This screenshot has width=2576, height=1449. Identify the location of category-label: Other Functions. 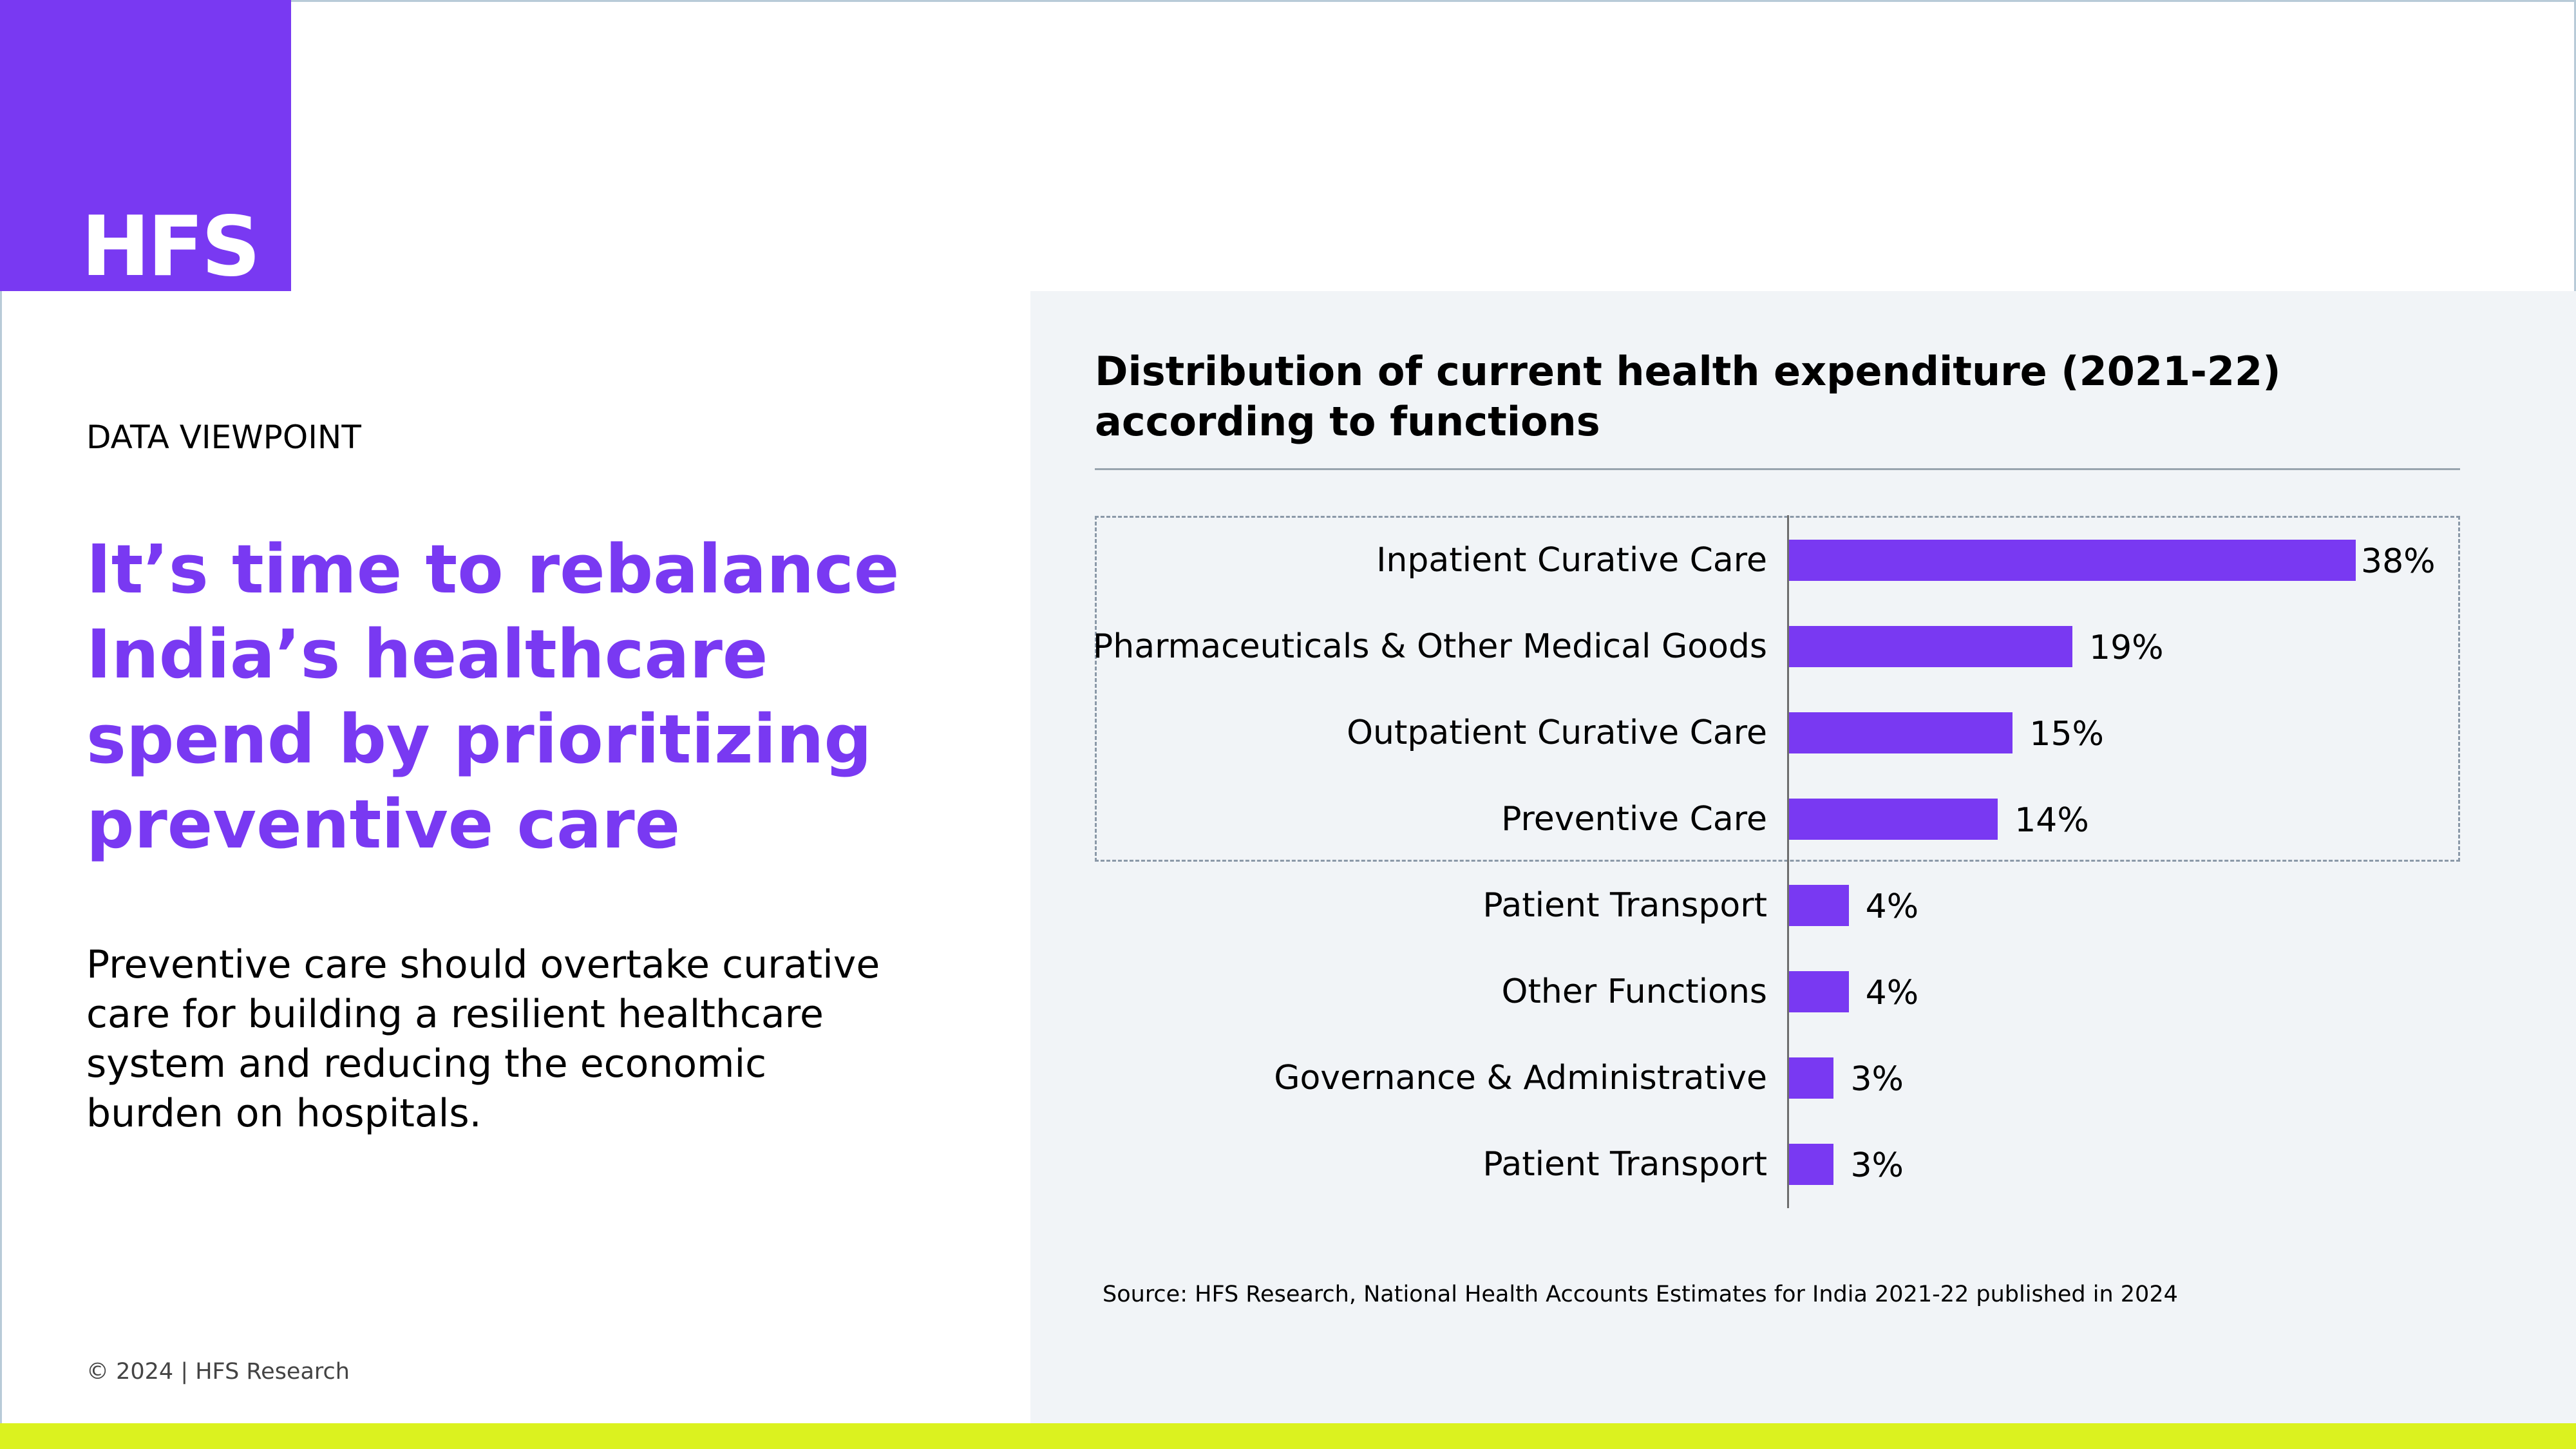
(1634, 991).